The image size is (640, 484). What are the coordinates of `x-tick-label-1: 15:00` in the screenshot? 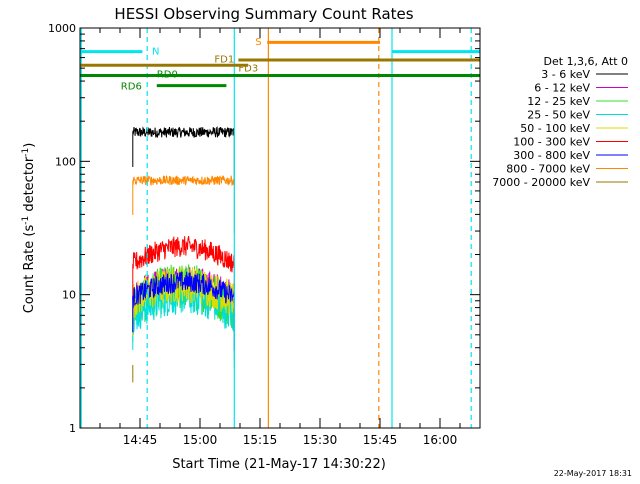 It's located at (200, 440).